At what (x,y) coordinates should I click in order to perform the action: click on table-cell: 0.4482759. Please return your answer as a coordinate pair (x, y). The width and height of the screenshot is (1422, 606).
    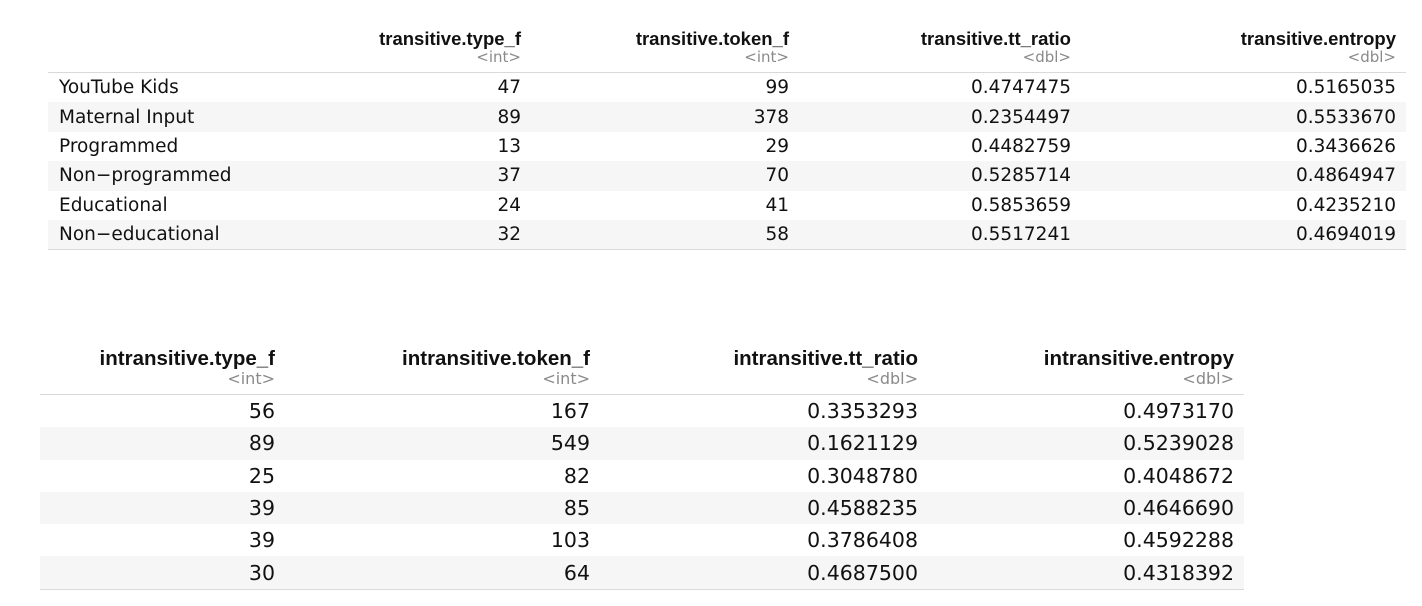
    Looking at the image, I should click on (1020, 146).